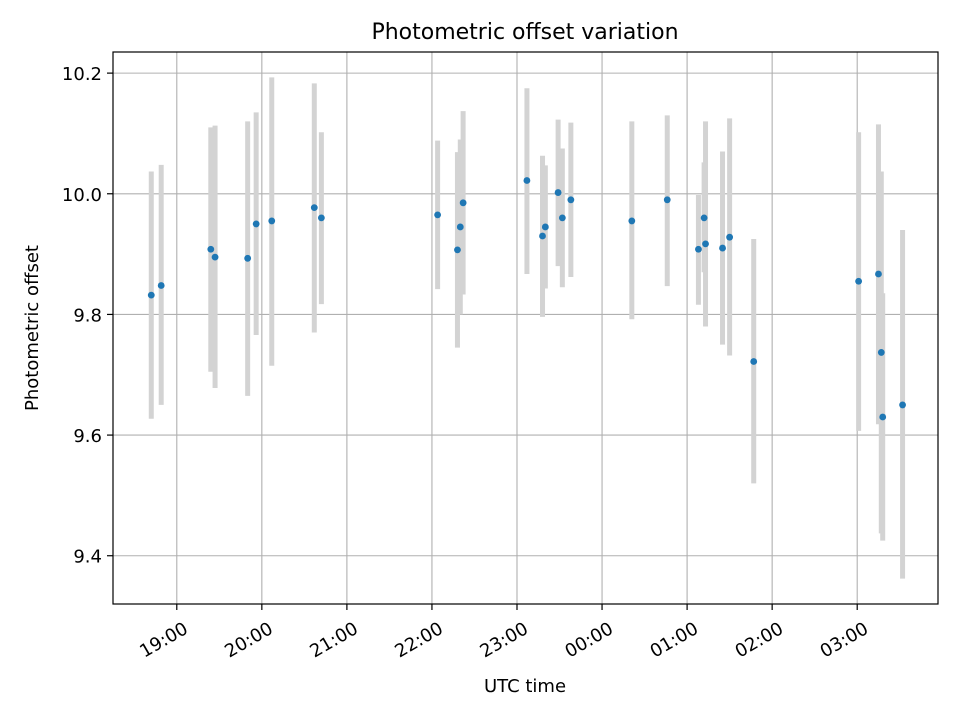 The image size is (960, 724). I want to click on y-tick-label: 9.4, so click(87, 557).